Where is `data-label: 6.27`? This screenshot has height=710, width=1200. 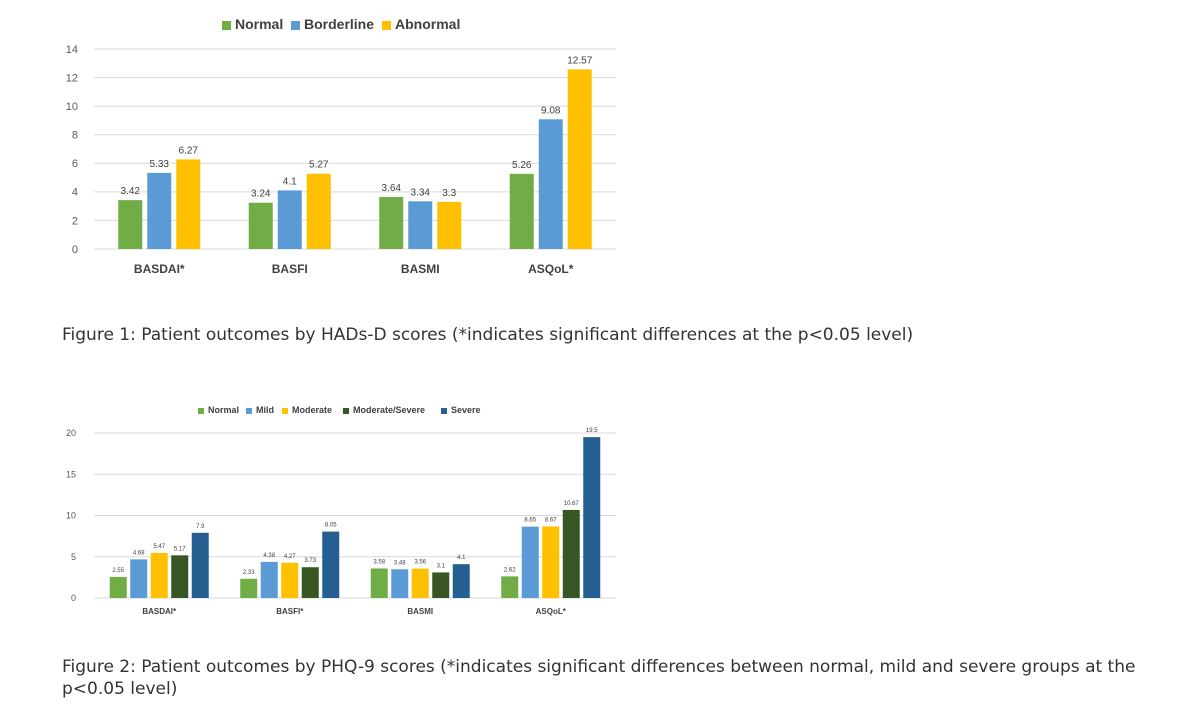
data-label: 6.27 is located at coordinates (189, 150).